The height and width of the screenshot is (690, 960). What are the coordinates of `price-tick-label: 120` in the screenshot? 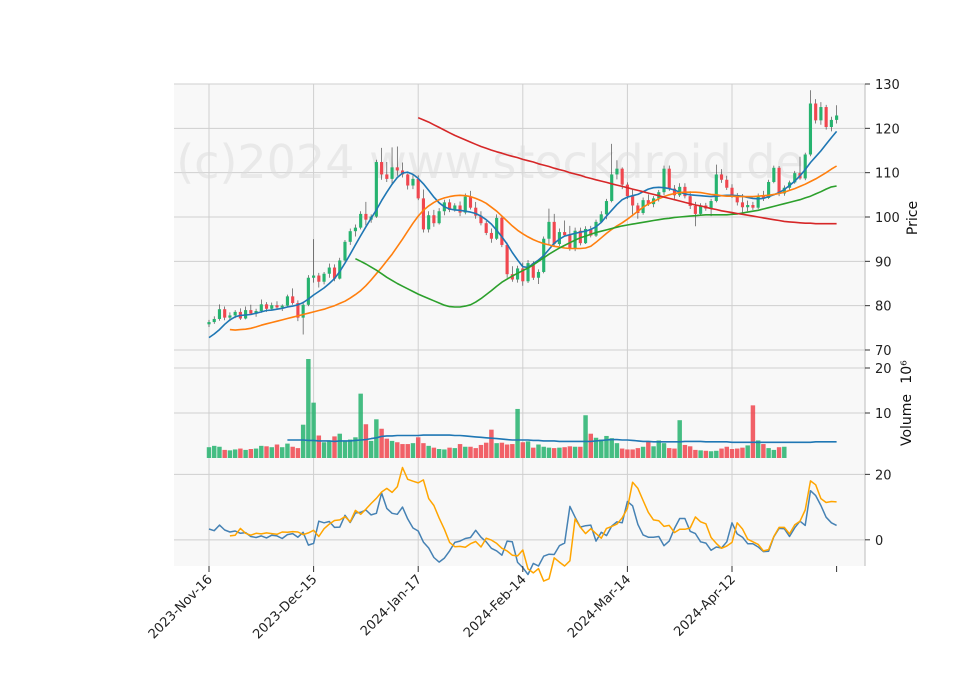 It's located at (887, 129).